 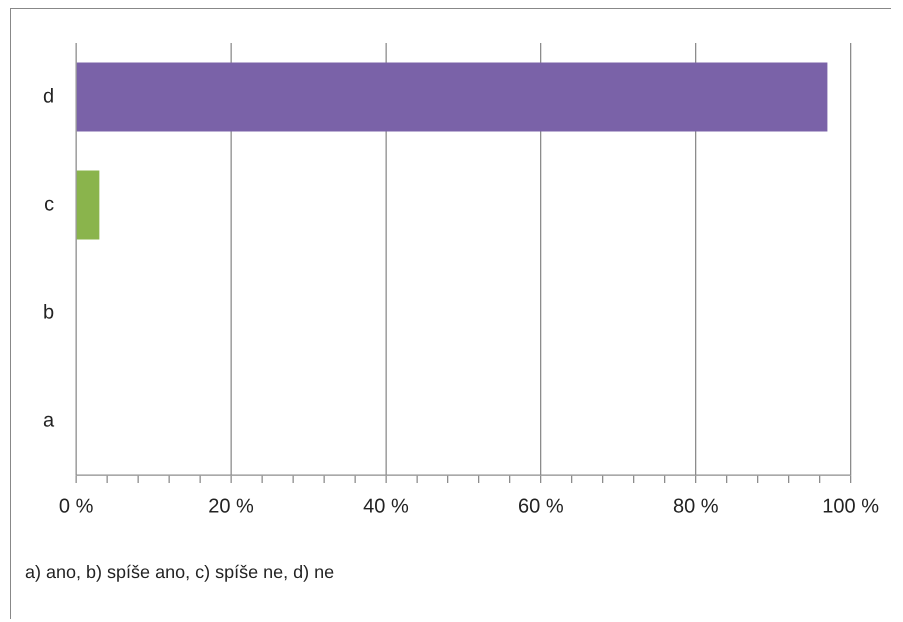 What do you see at coordinates (851, 507) in the screenshot?
I see `x-tick-label: 100 %` at bounding box center [851, 507].